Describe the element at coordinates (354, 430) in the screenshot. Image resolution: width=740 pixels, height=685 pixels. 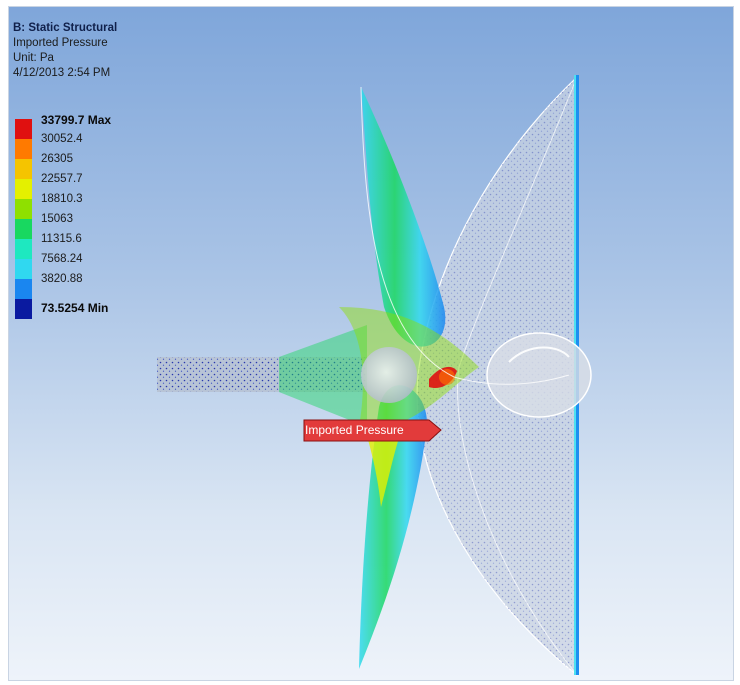
I see `probe-label-text: Imported Pressure` at that location.